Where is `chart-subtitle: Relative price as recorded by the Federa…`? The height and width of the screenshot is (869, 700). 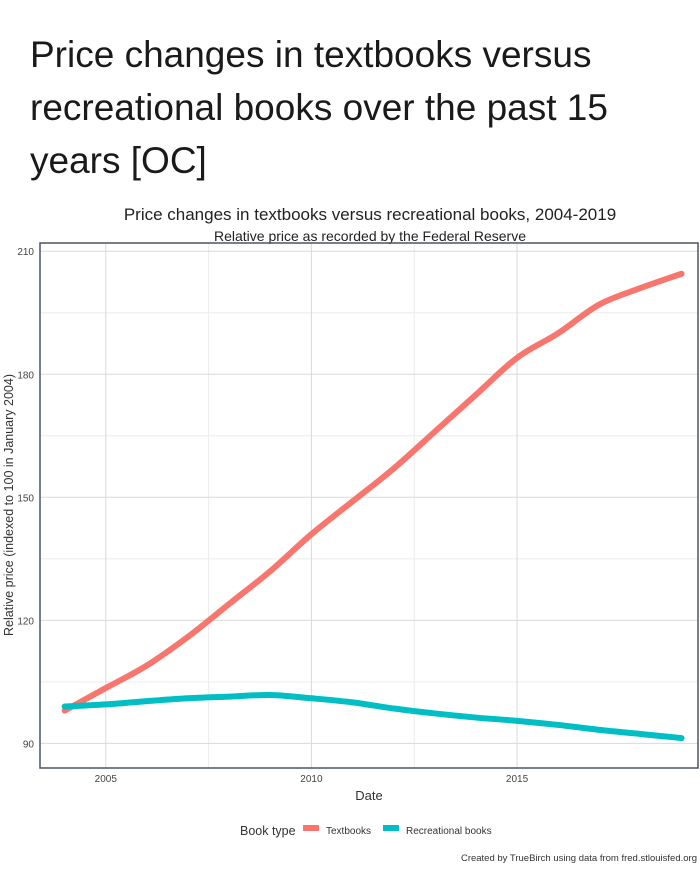 chart-subtitle: Relative price as recorded by the Federa… is located at coordinates (370, 236).